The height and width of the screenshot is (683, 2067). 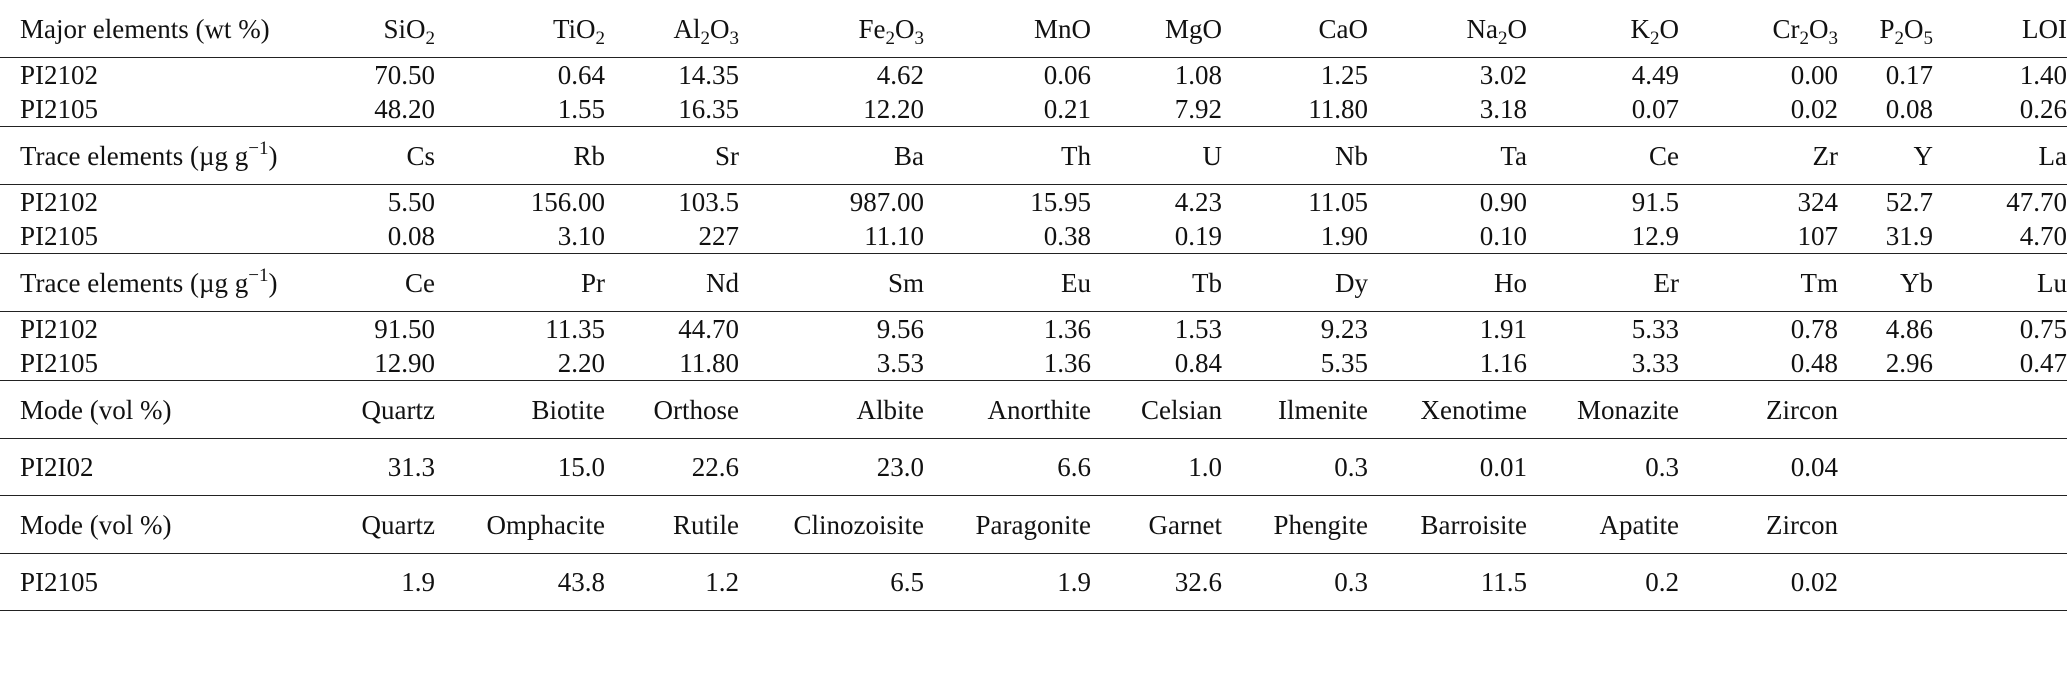 What do you see at coordinates (672, 467) in the screenshot?
I see `table-cell: 22.6` at bounding box center [672, 467].